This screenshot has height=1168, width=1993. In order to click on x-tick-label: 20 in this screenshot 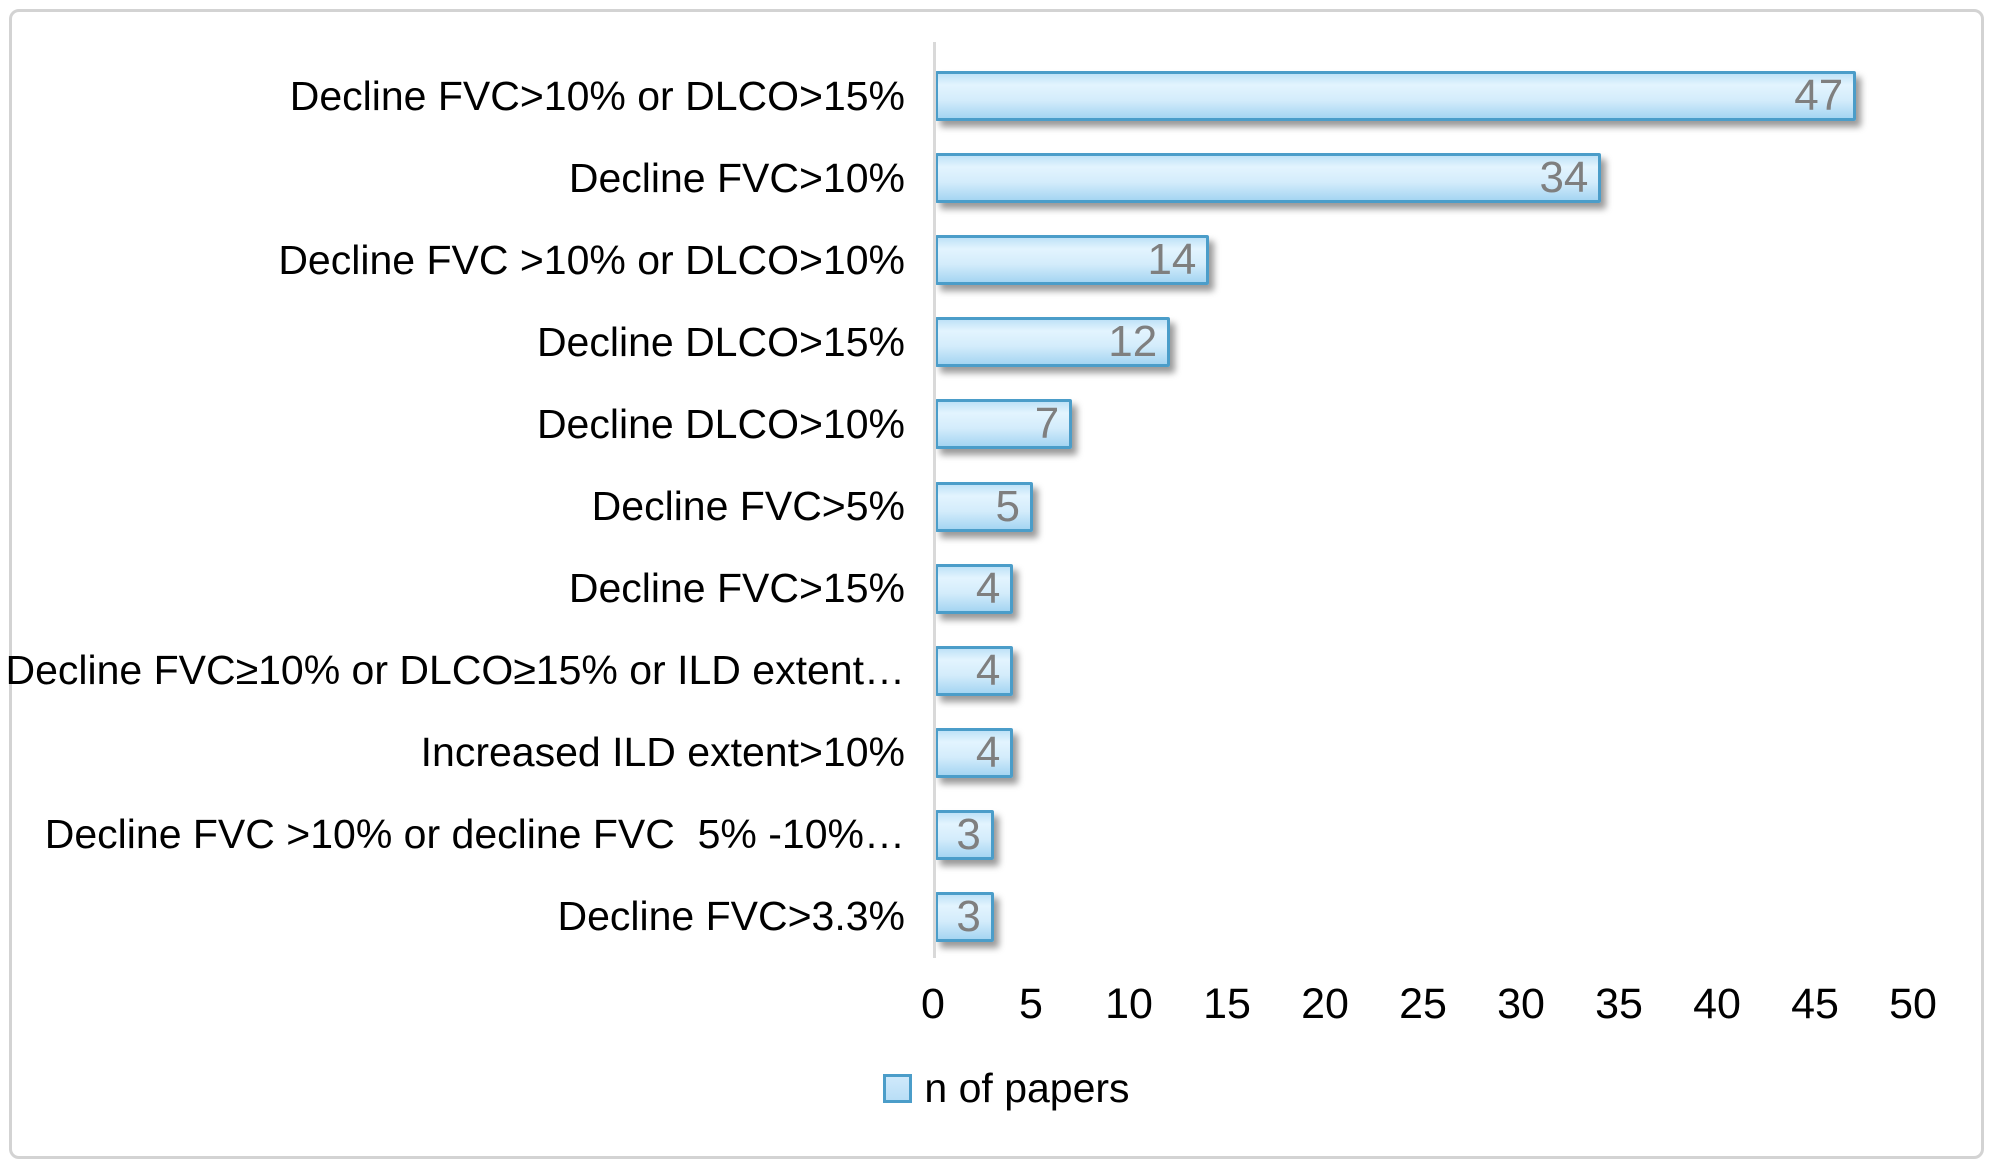, I will do `click(1325, 1004)`.